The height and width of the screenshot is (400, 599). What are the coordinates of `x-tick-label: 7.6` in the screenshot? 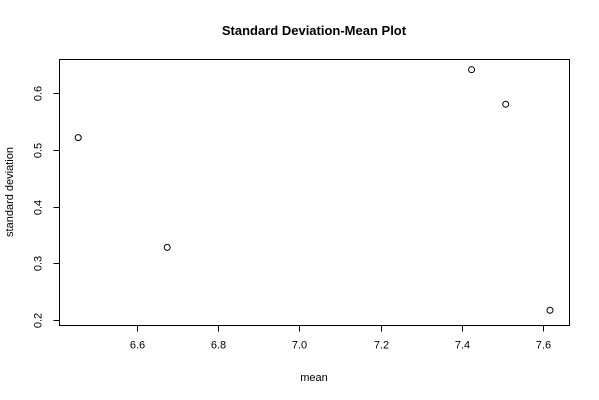 It's located at (543, 346).